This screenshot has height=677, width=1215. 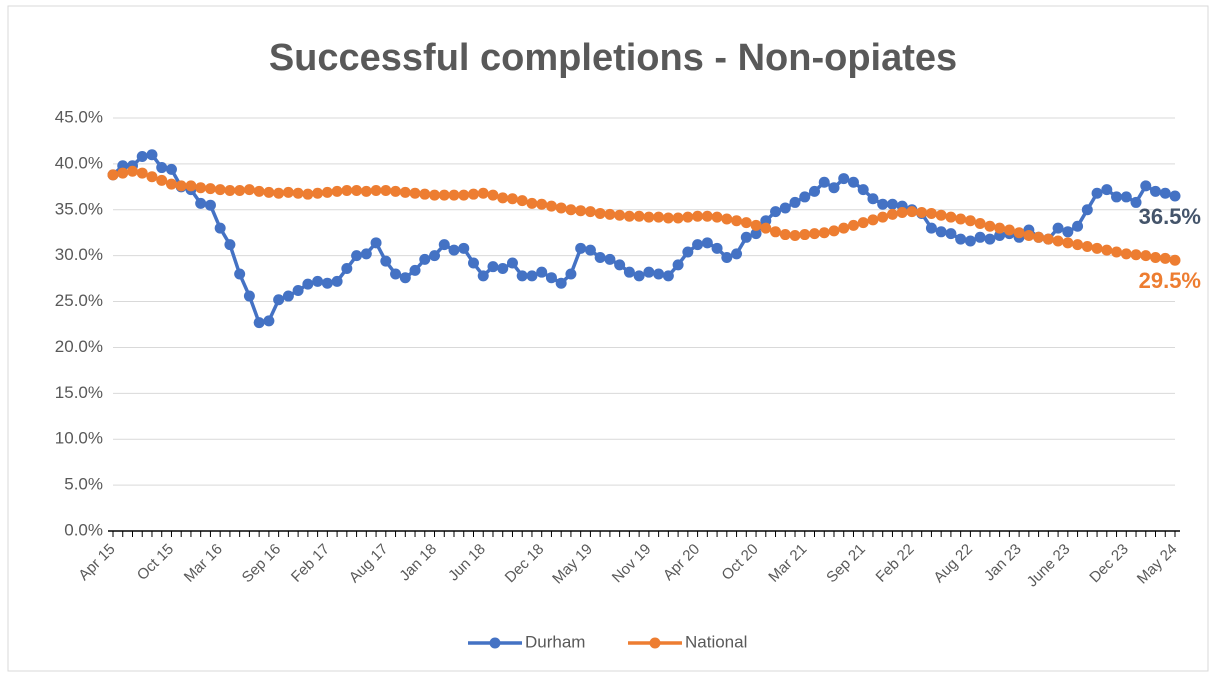 What do you see at coordinates (495, 643) in the screenshot?
I see `legend-marker` at bounding box center [495, 643].